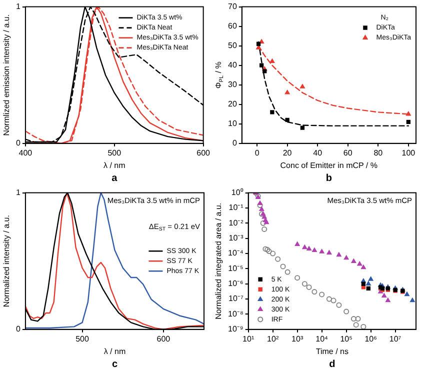 The width and height of the screenshot is (424, 373). What do you see at coordinates (237, 193) in the screenshot?
I see `y-tick-label: 10⁰` at bounding box center [237, 193].